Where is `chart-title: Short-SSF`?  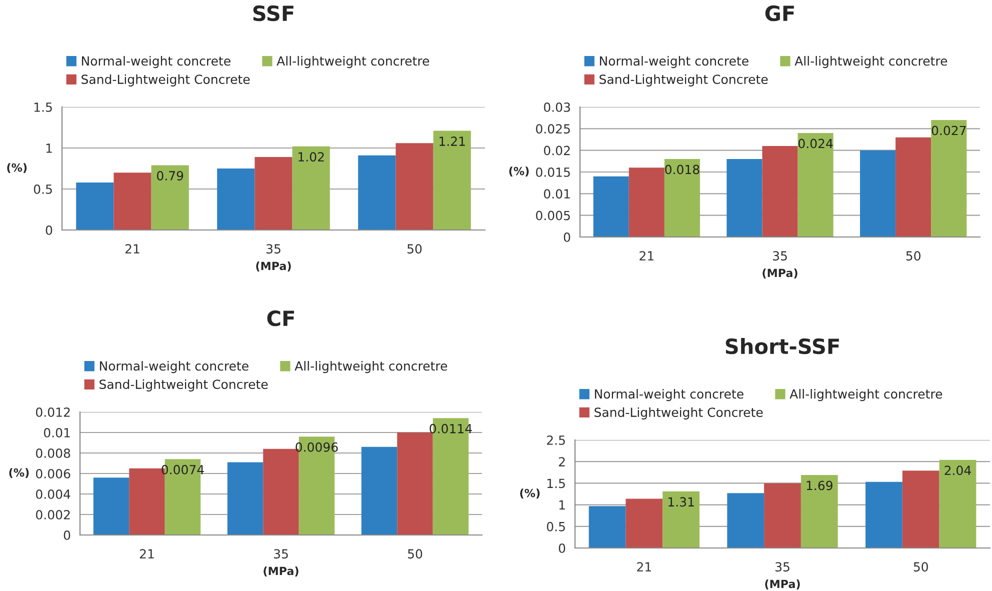
chart-title: Short-SSF is located at coordinates (782, 346).